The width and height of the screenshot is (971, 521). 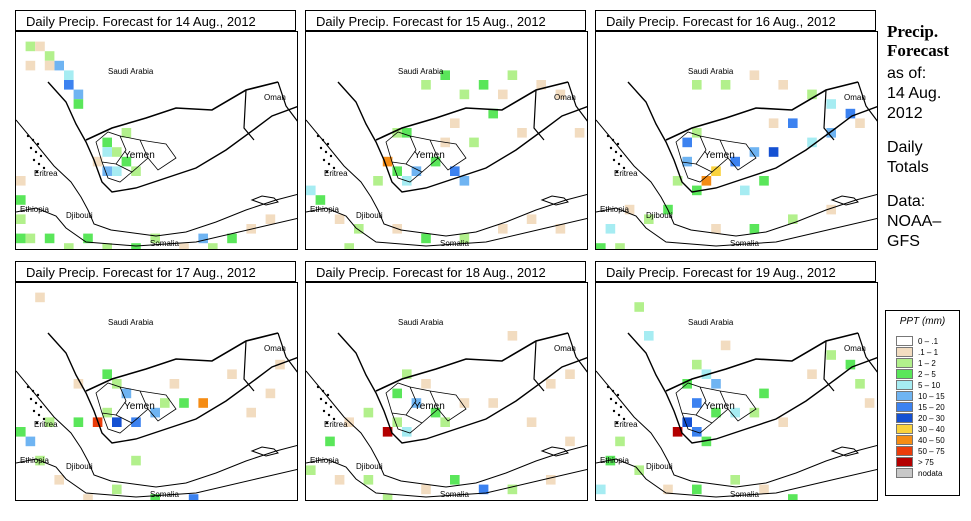 I want to click on map-label-oman: Oman, so click(x=855, y=97).